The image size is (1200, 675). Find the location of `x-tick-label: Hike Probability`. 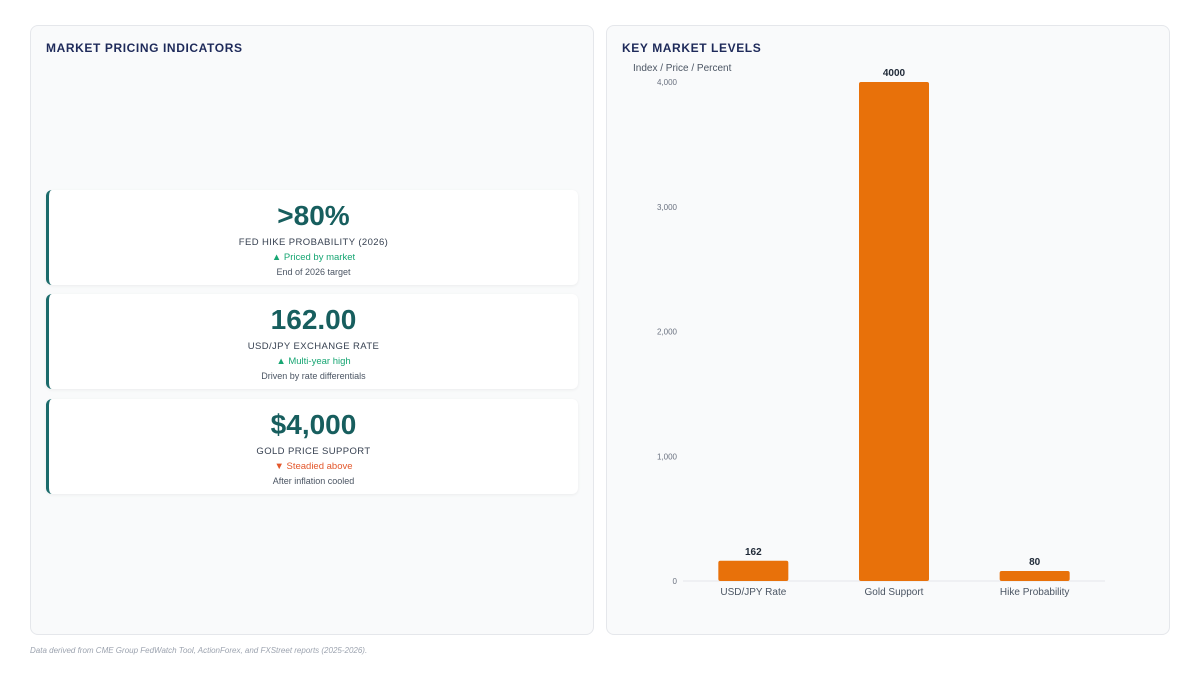

x-tick-label: Hike Probability is located at coordinates (1034, 592).